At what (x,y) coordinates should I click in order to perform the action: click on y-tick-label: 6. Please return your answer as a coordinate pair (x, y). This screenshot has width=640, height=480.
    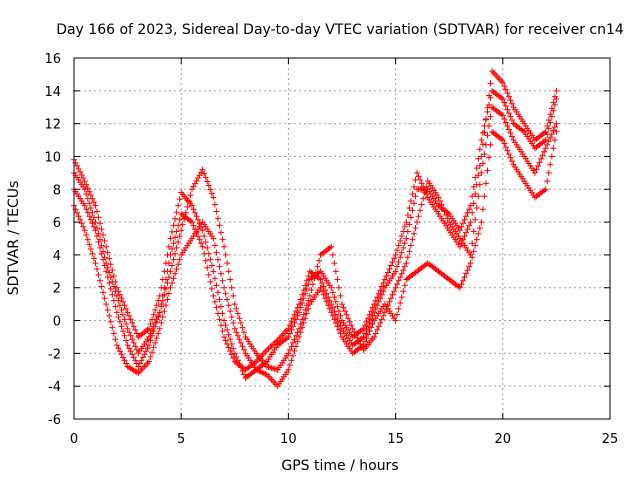
    Looking at the image, I should click on (57, 223).